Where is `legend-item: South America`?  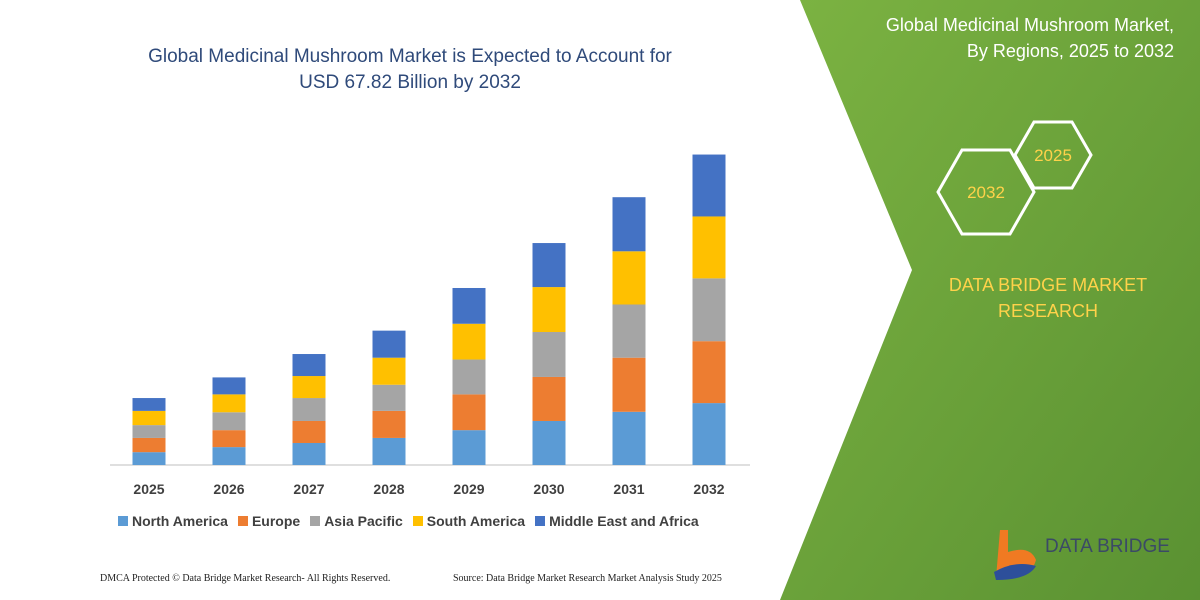
legend-item: South America is located at coordinates (469, 521).